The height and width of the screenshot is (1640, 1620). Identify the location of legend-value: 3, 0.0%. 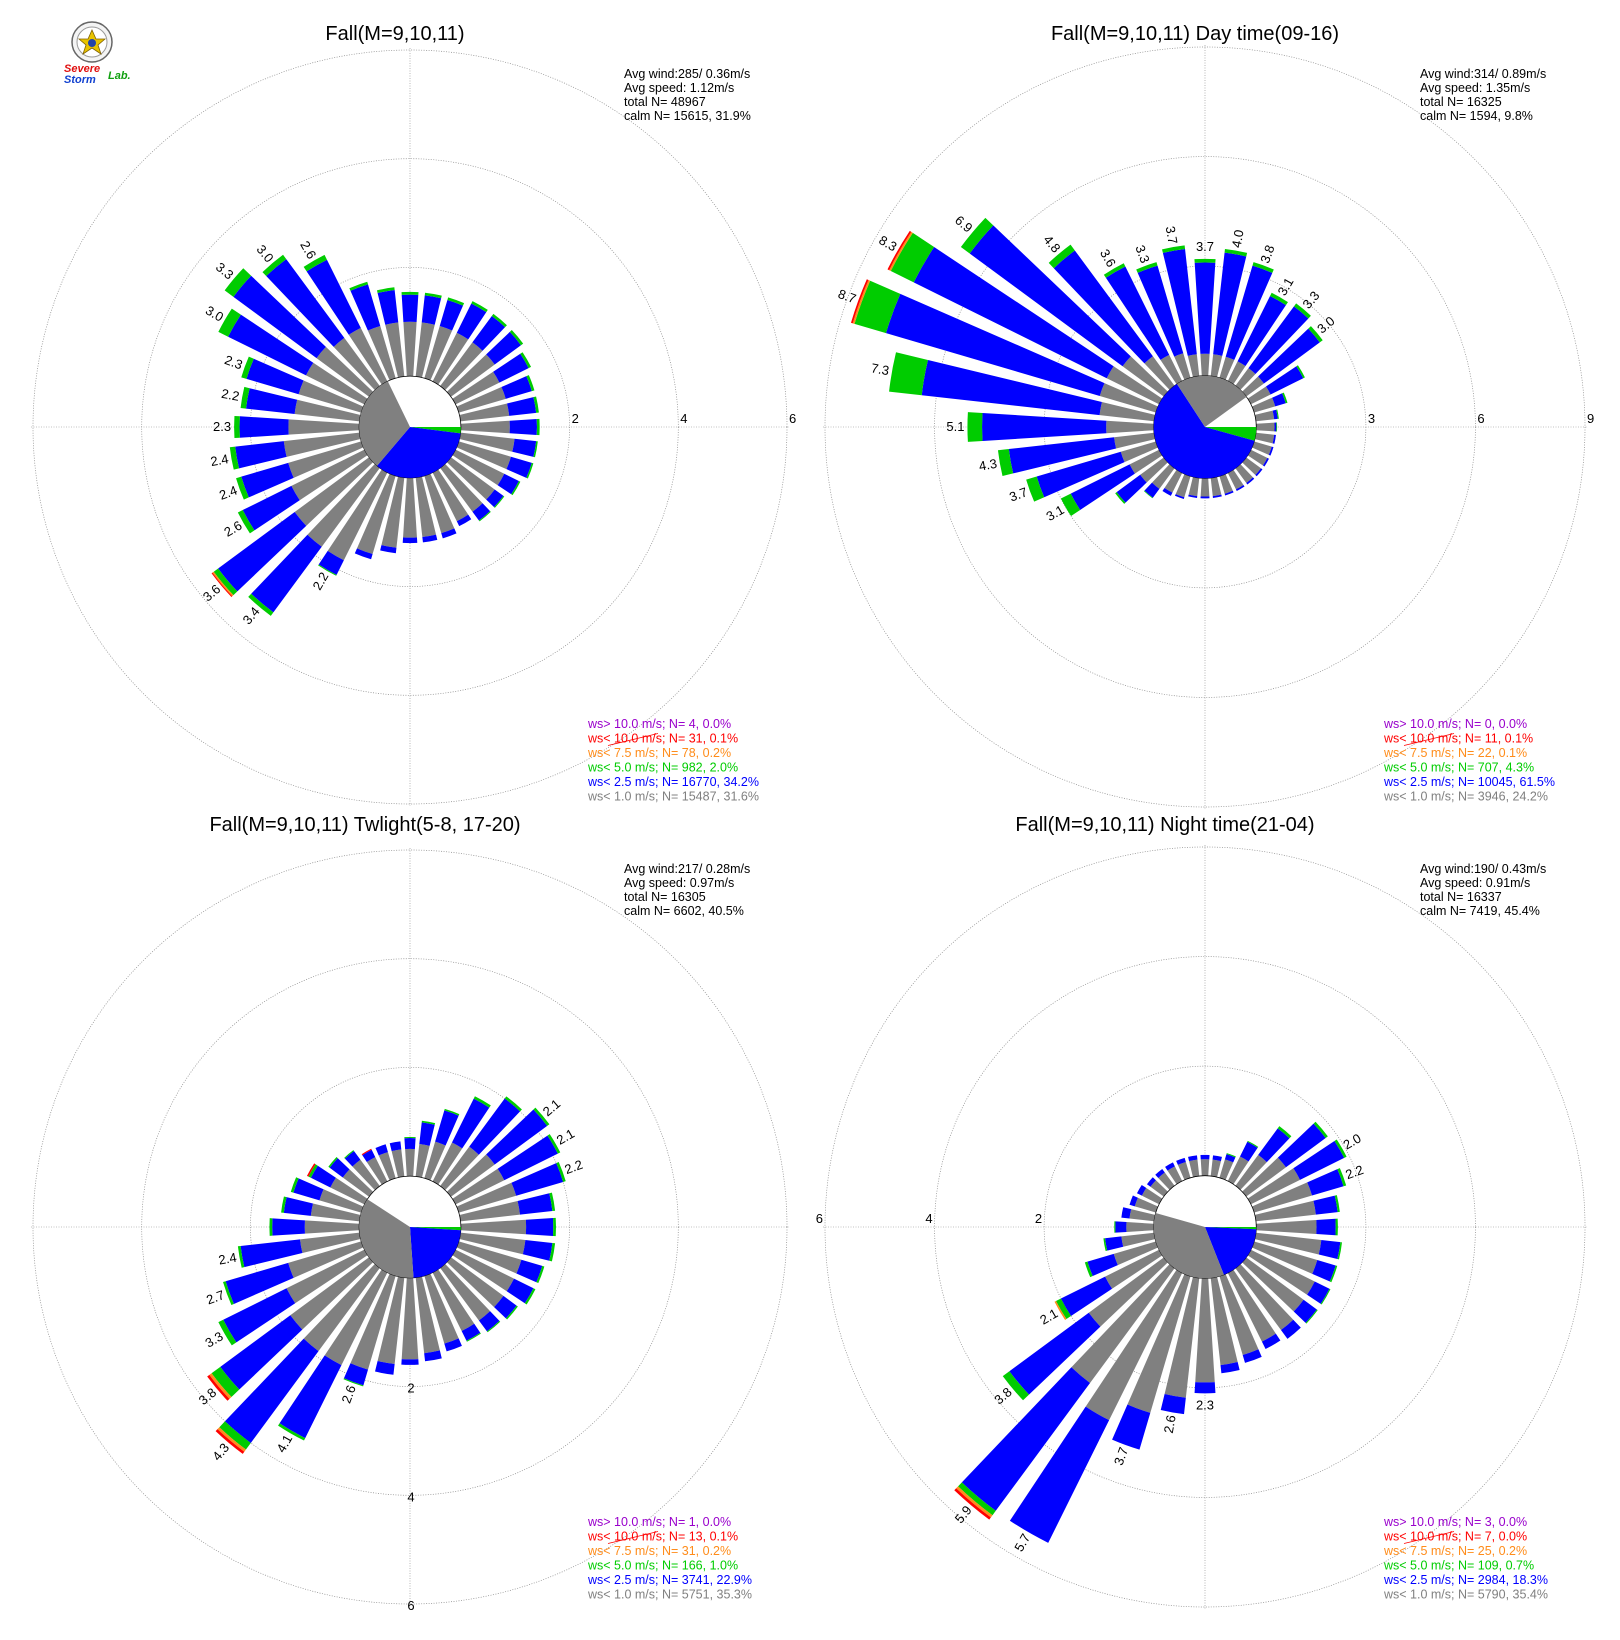
(1506, 1522).